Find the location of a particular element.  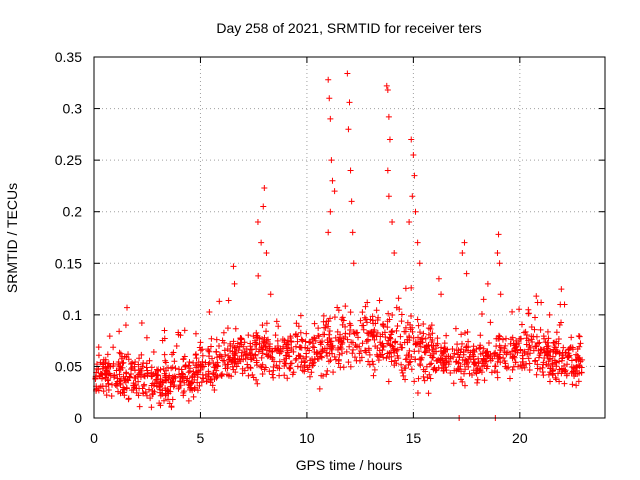

x-tick-labels: 0 5 10 15 20 is located at coordinates (309, 438).